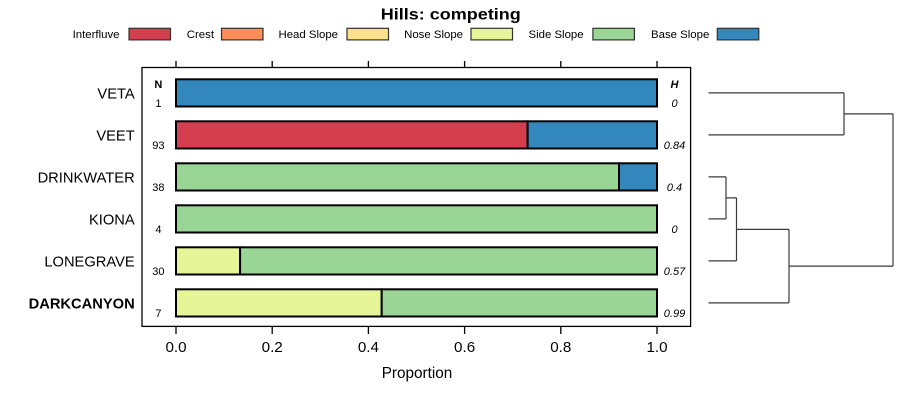 This screenshot has width=900, height=400. Describe the element at coordinates (158, 85) in the screenshot. I see `svg-text: N` at that location.